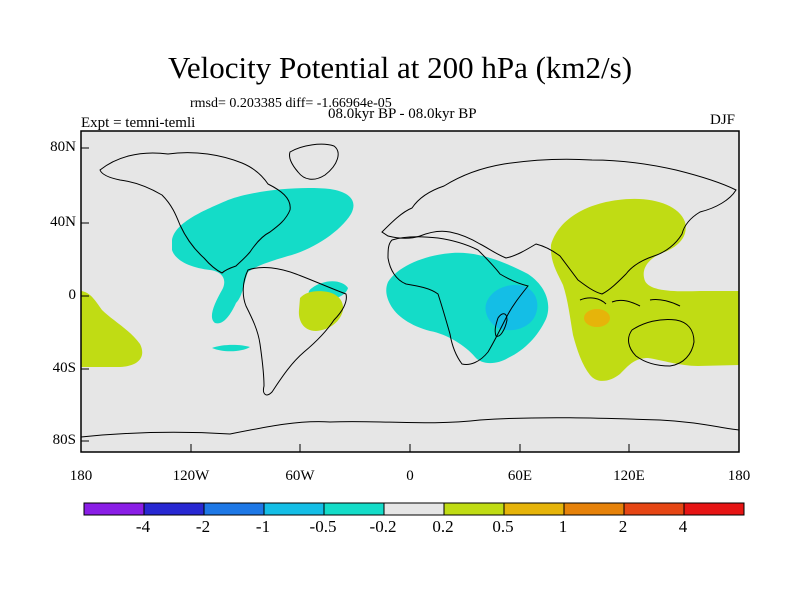 Image resolution: width=800 pixels, height=600 pixels. I want to click on lon-label-120w: 120W, so click(191, 476).